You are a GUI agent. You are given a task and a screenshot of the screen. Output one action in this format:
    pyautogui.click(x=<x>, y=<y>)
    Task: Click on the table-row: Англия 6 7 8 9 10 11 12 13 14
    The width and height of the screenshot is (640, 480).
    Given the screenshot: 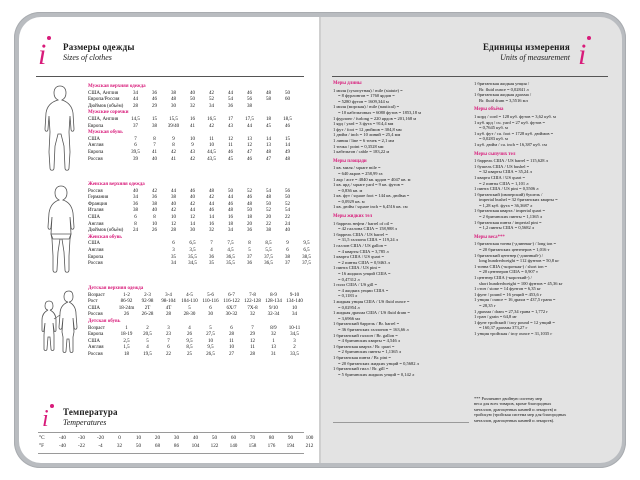 What is the action you would take?
    pyautogui.click(x=193, y=146)
    